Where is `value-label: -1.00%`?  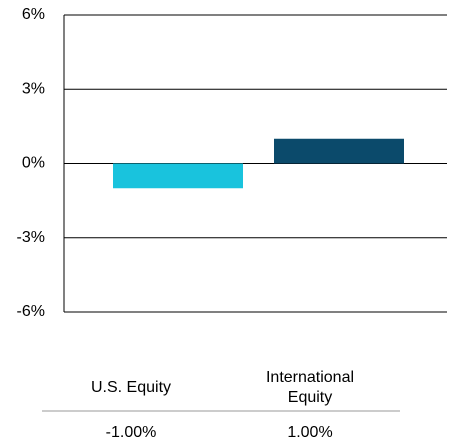 value-label: -1.00% is located at coordinates (131, 432).